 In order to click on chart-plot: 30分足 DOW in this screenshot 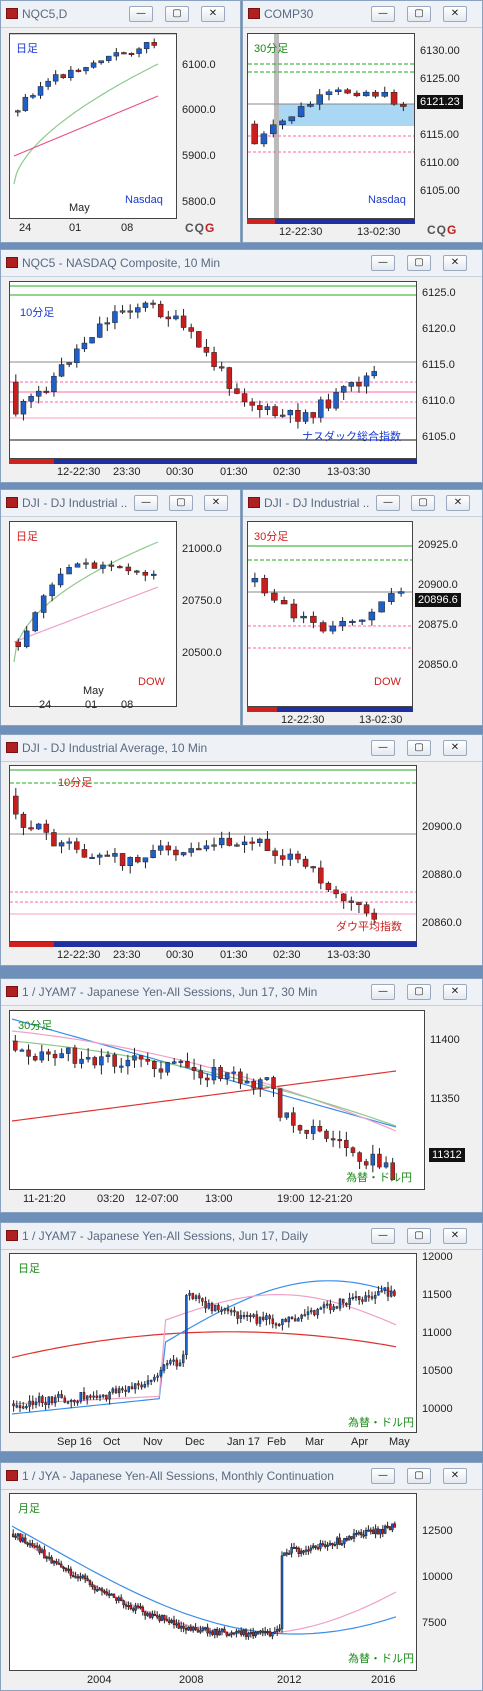, I will do `click(330, 614)`.